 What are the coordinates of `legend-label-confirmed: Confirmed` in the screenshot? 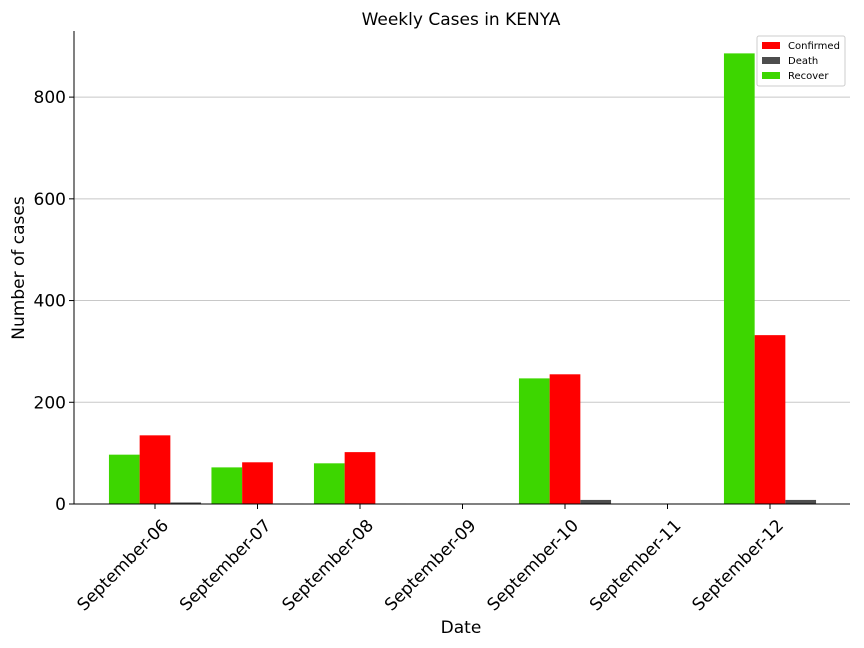 It's located at (814, 46).